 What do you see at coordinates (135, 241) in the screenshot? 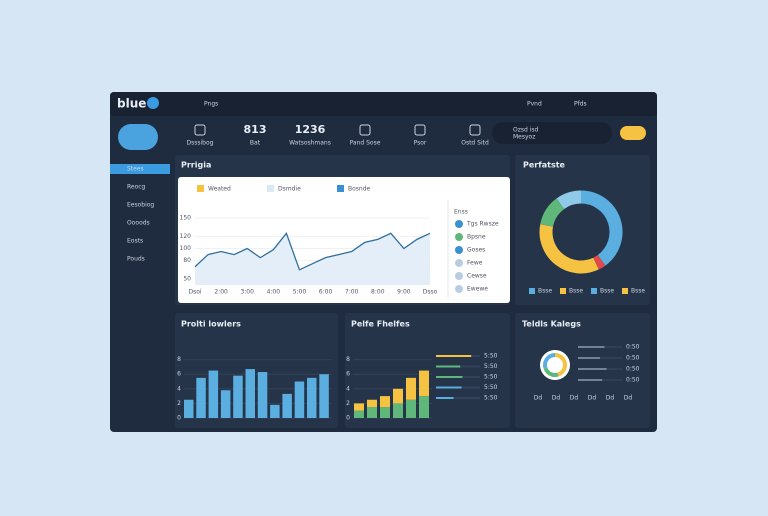
I see `sidebar-item: Eosts` at bounding box center [135, 241].